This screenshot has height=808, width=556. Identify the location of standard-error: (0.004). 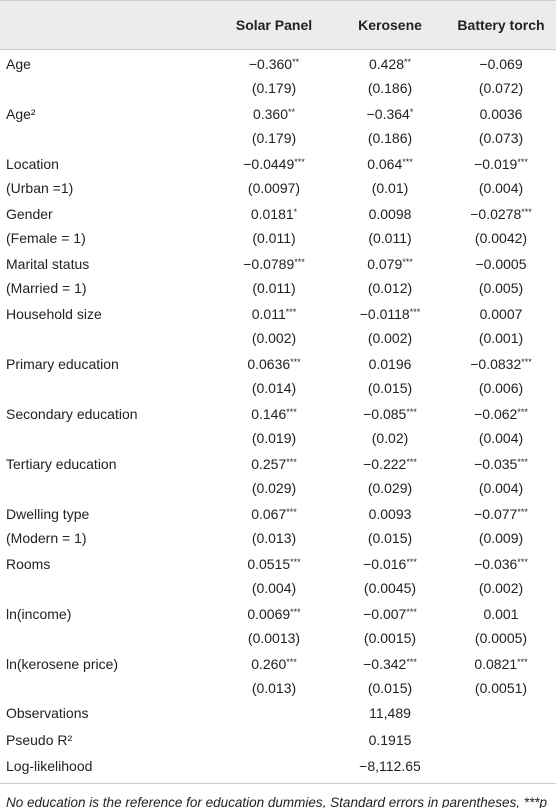
(501, 487).